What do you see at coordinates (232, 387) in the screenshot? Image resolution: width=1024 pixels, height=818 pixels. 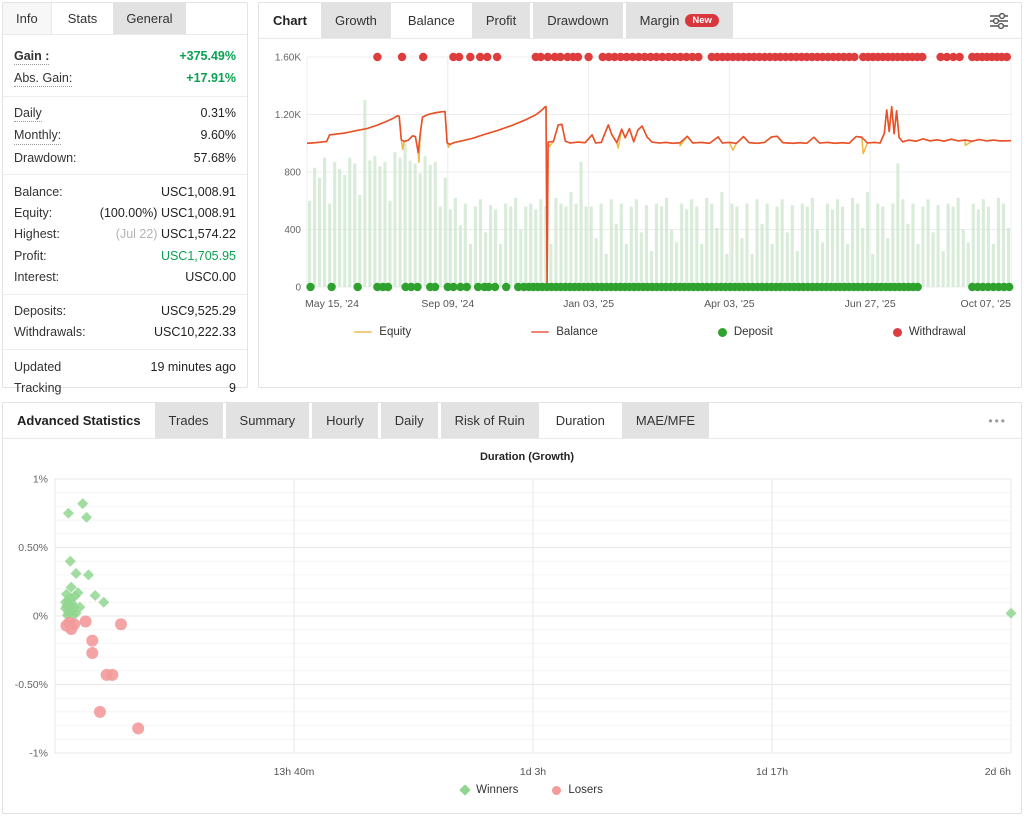 I see `stat-value: 9` at bounding box center [232, 387].